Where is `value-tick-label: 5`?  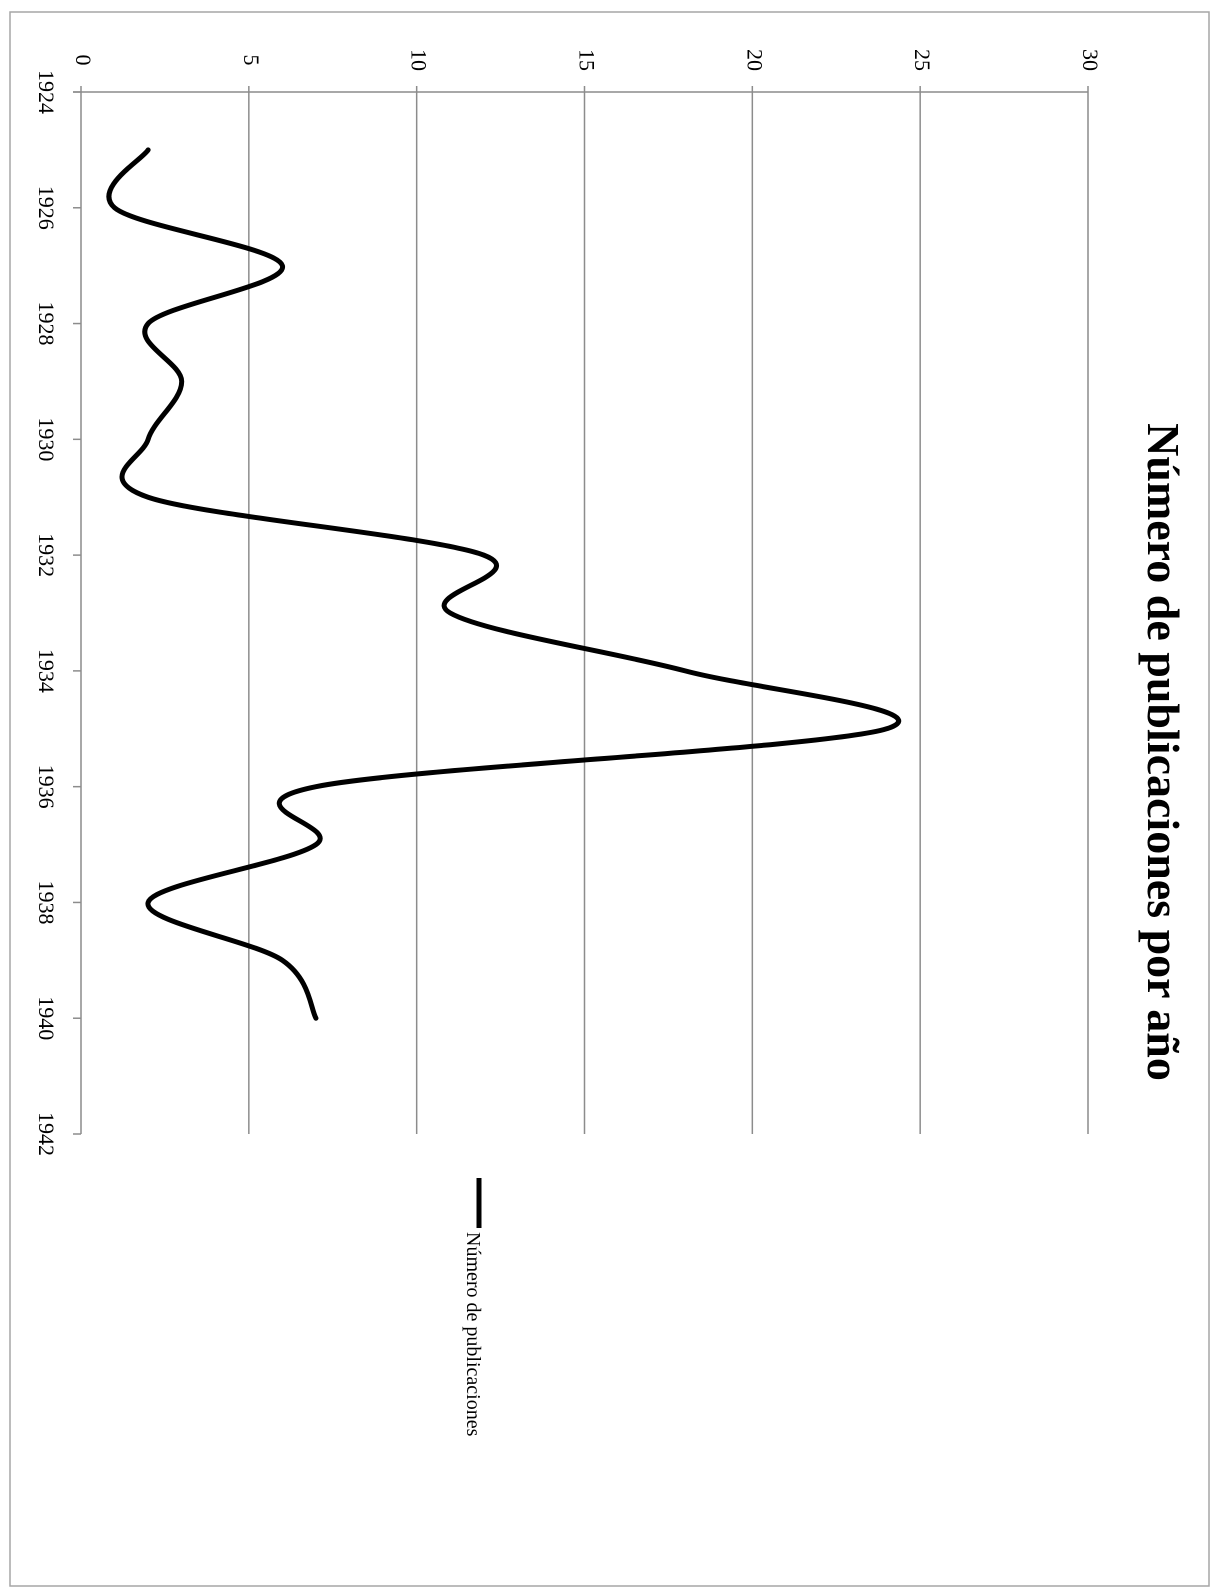 value-tick-label: 5 is located at coordinates (251, 60).